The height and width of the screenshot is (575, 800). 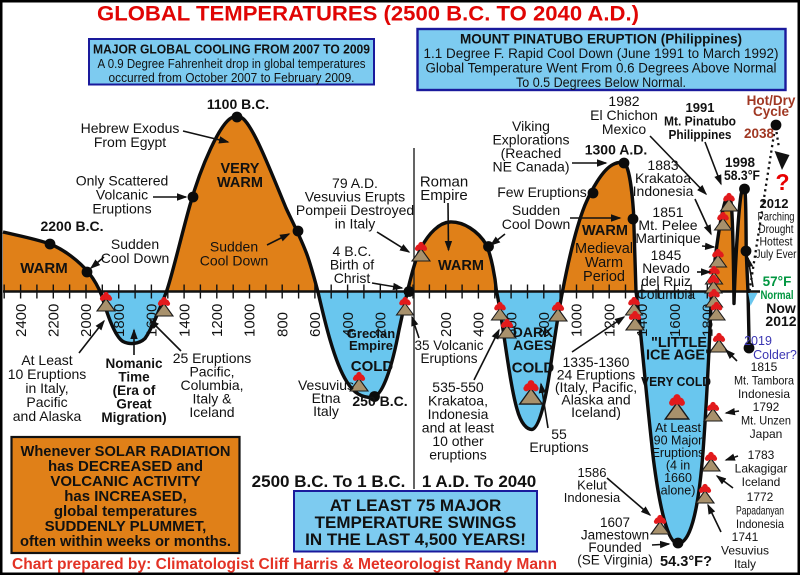 I want to click on svg-text: Nomanic, so click(x=134, y=363).